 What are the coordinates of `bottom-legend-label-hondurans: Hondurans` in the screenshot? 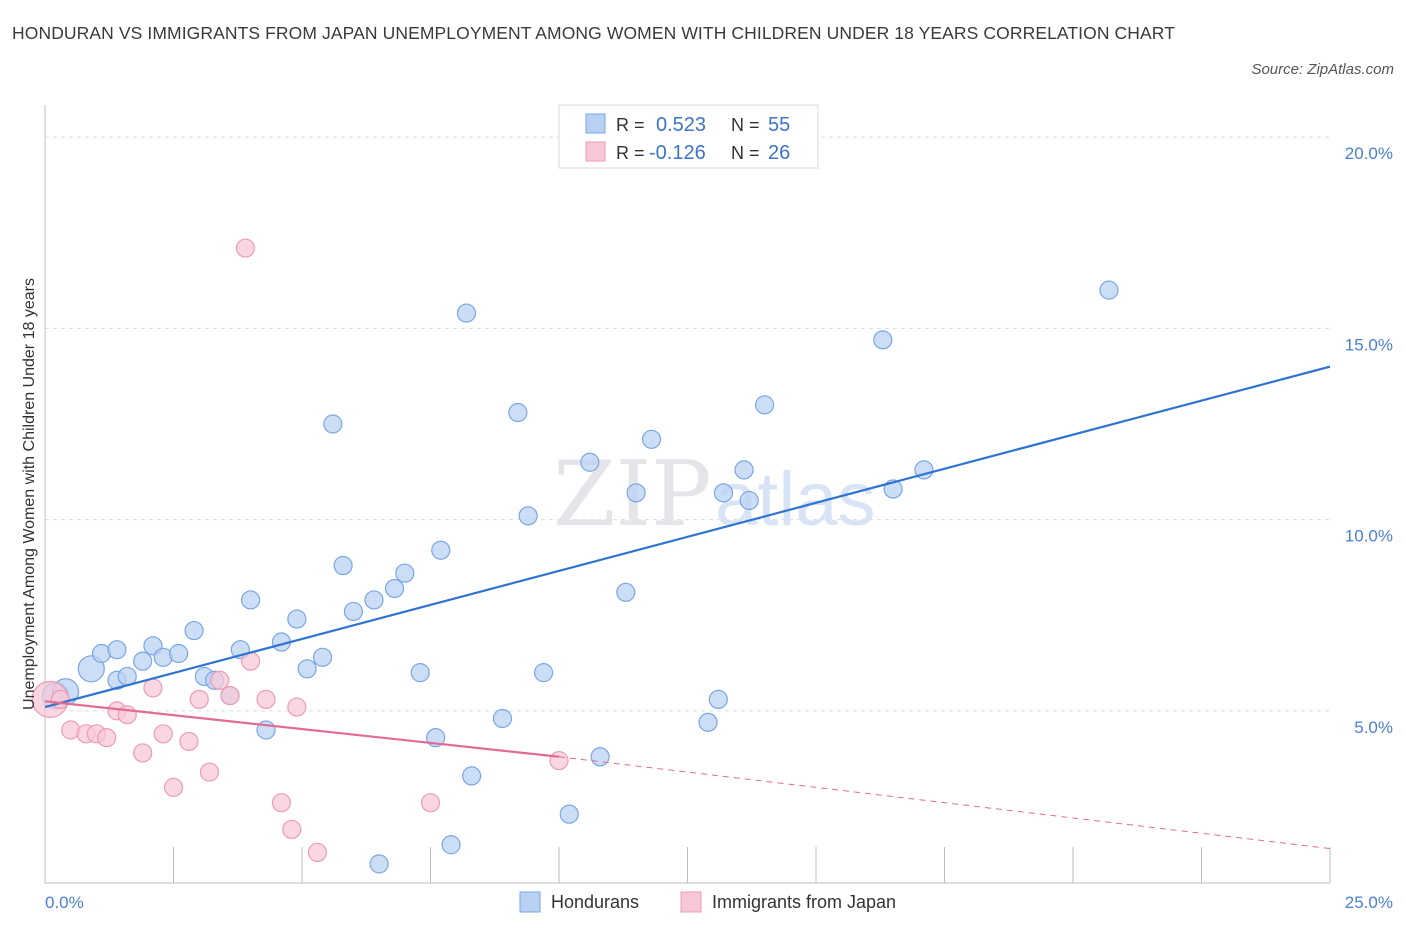 It's located at (595, 902).